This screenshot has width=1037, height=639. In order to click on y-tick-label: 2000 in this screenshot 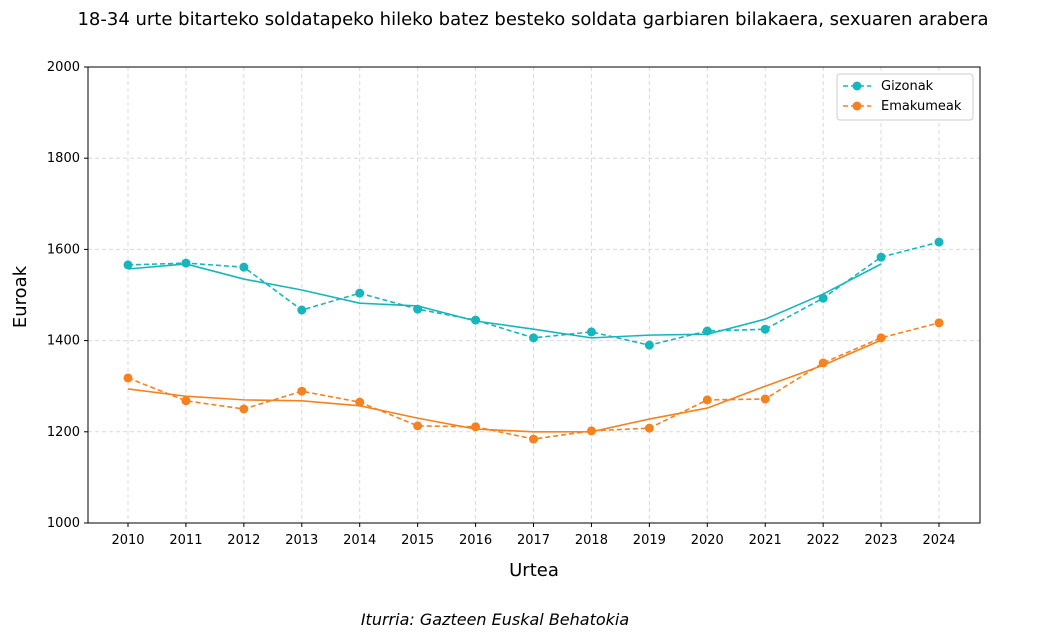, I will do `click(63, 67)`.